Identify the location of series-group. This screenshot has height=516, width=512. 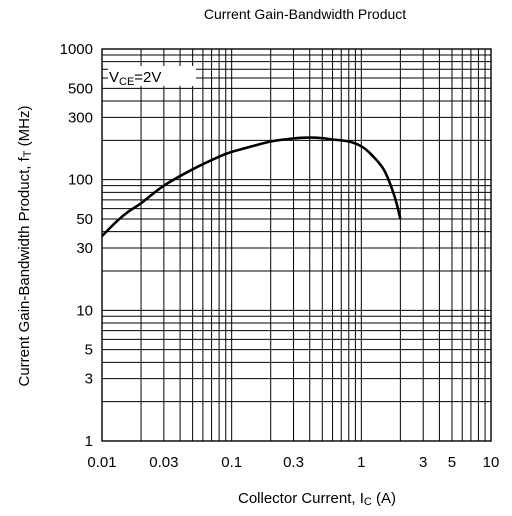
(251, 187).